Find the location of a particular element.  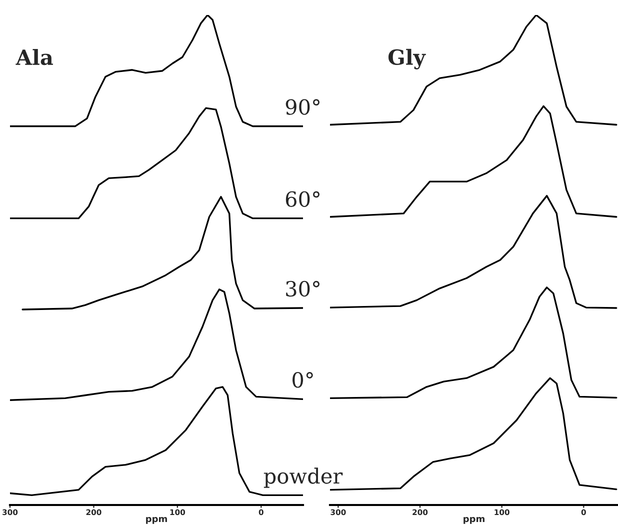

series-label: 30° is located at coordinates (303, 288).